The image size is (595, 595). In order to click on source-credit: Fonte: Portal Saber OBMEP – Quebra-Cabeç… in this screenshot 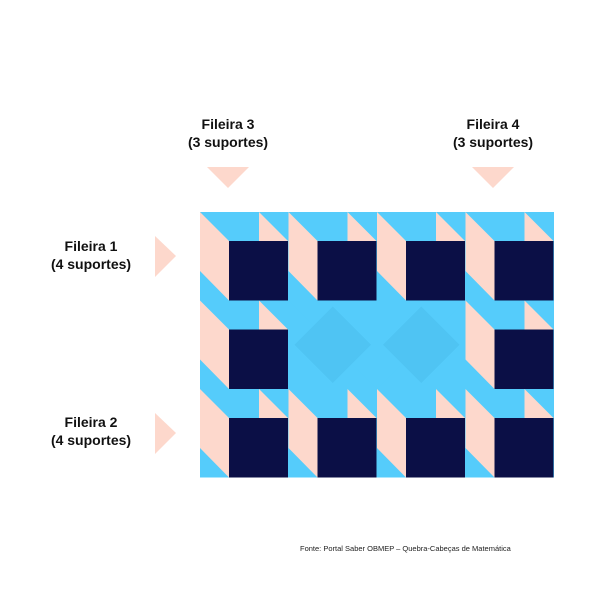, I will do `click(405, 548)`.